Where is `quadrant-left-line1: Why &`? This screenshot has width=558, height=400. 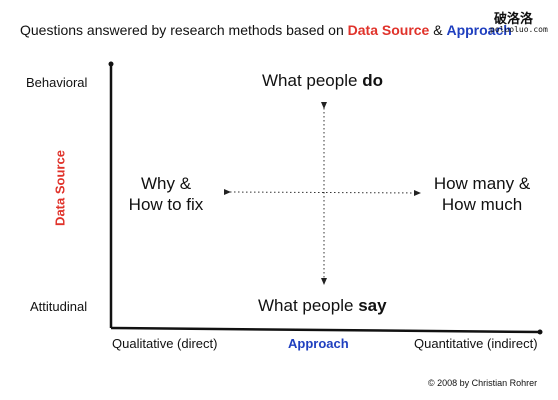 quadrant-left-line1: Why & is located at coordinates (166, 183).